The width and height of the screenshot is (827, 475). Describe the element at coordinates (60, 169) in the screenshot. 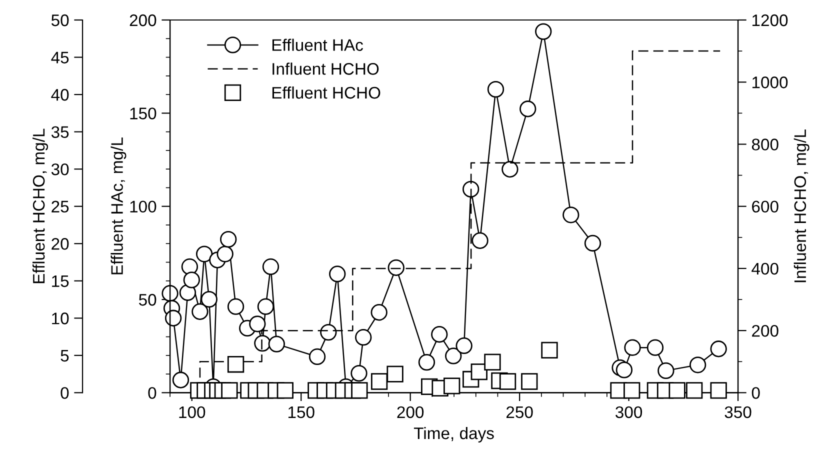

I see `y3-tick-label: 30` at that location.